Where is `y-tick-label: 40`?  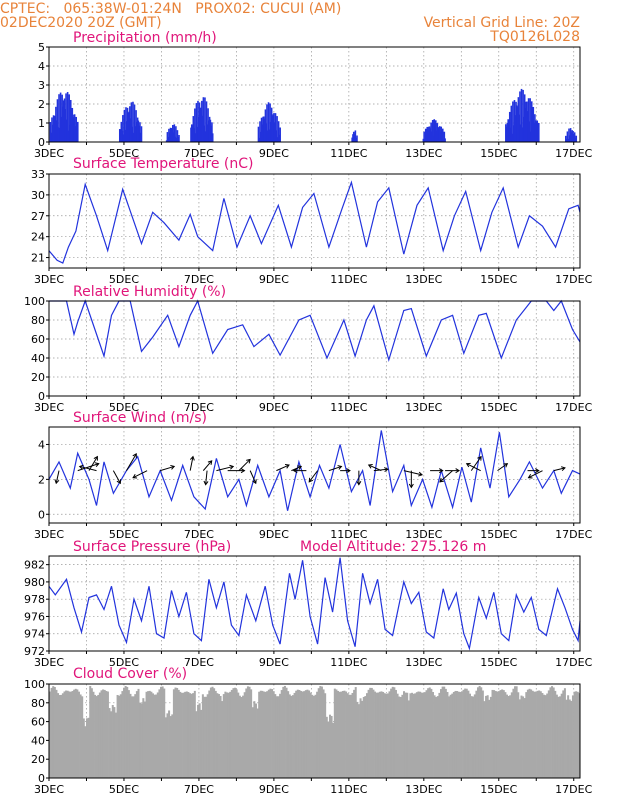
y-tick-label: 40 is located at coordinates (38, 740).